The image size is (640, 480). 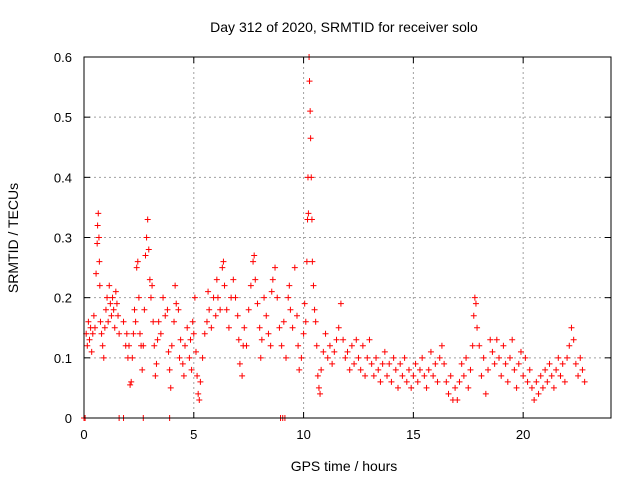 What do you see at coordinates (63, 117) in the screenshot?
I see `y-tick-label: 0.5` at bounding box center [63, 117].